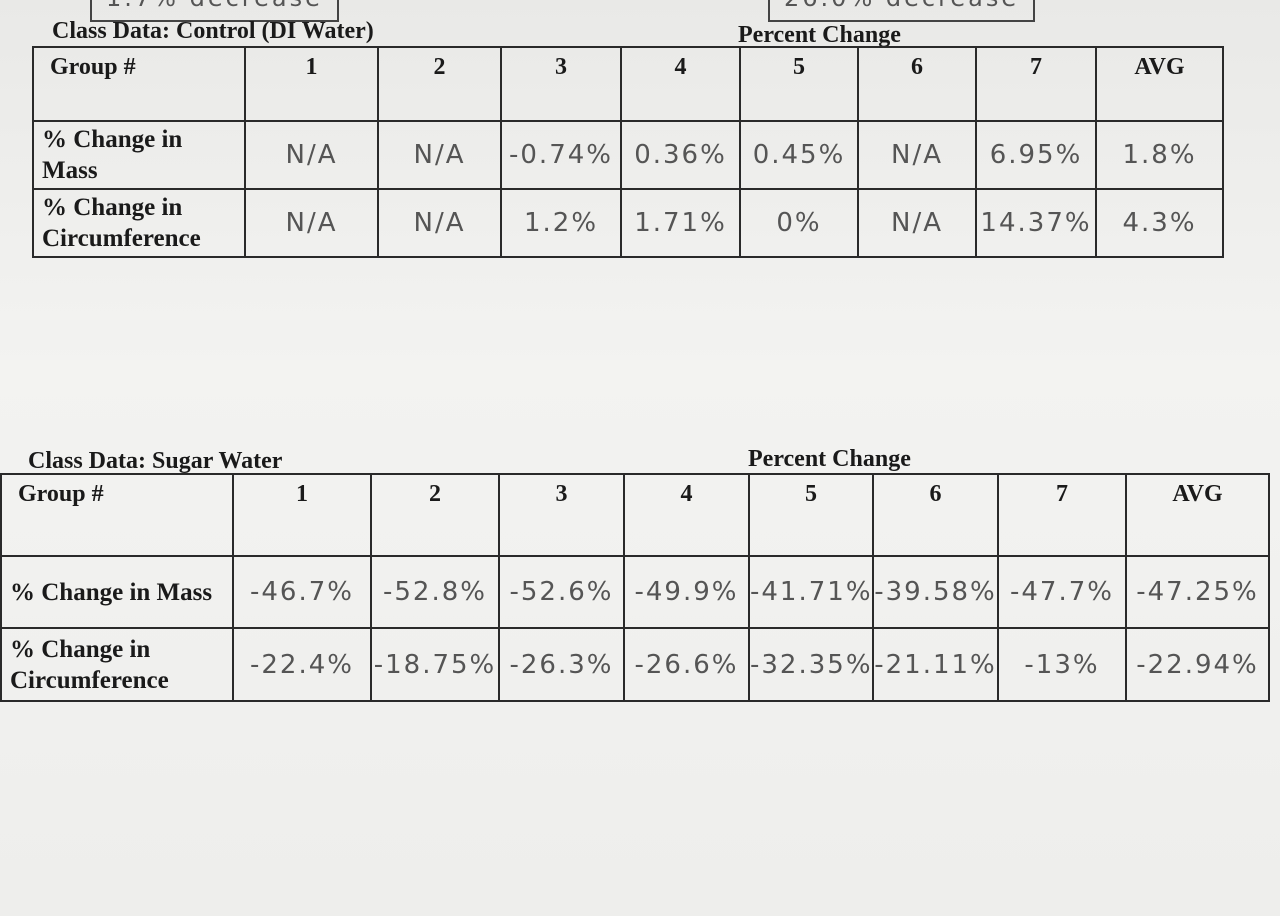  What do you see at coordinates (214, 11) in the screenshot?
I see `note: 1.7% decrease` at bounding box center [214, 11].